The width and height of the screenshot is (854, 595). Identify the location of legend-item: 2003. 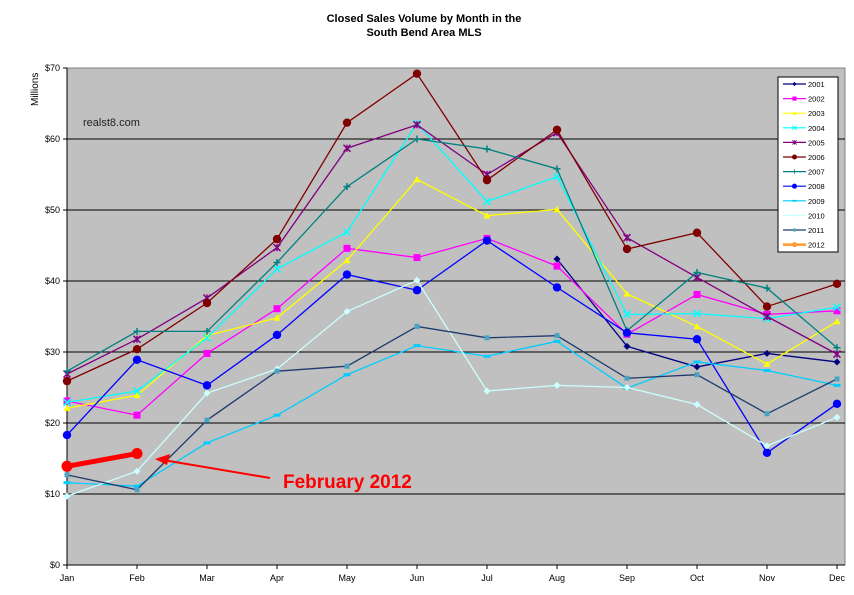
(804, 113).